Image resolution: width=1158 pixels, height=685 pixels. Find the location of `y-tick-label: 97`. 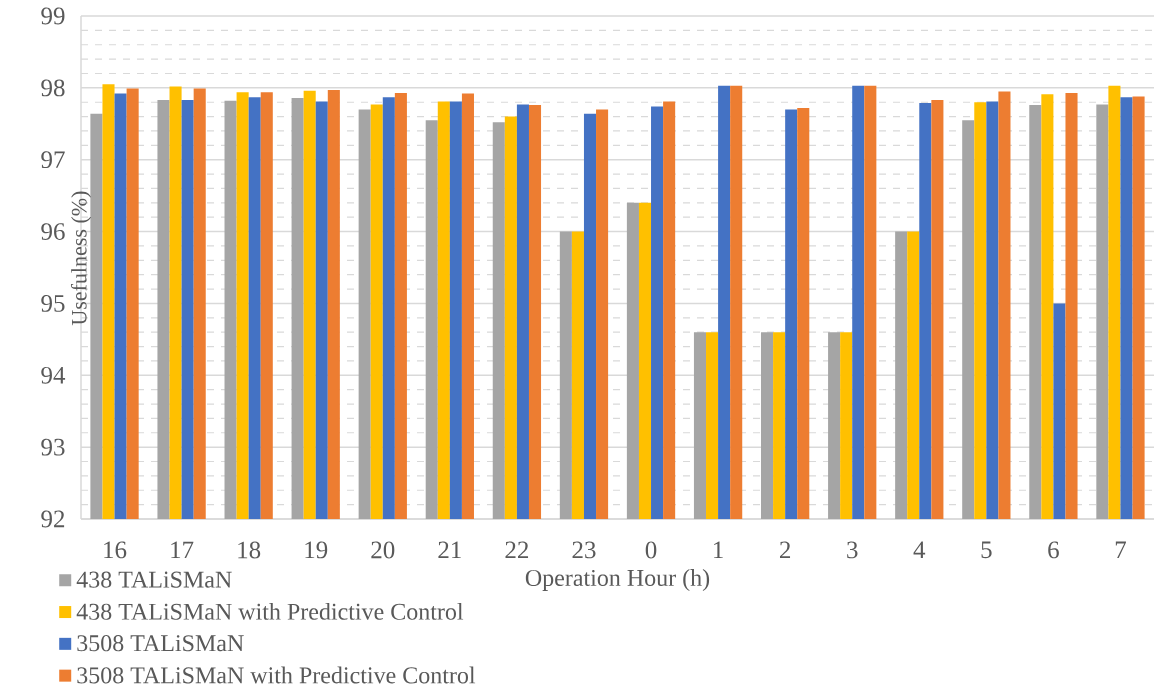

y-tick-label: 97 is located at coordinates (53, 160).